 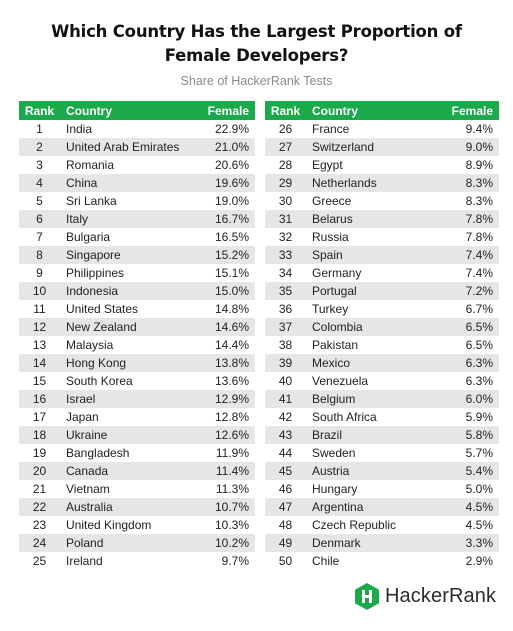 I want to click on table-row: 32 Russia 7.8%, so click(x=382, y=237).